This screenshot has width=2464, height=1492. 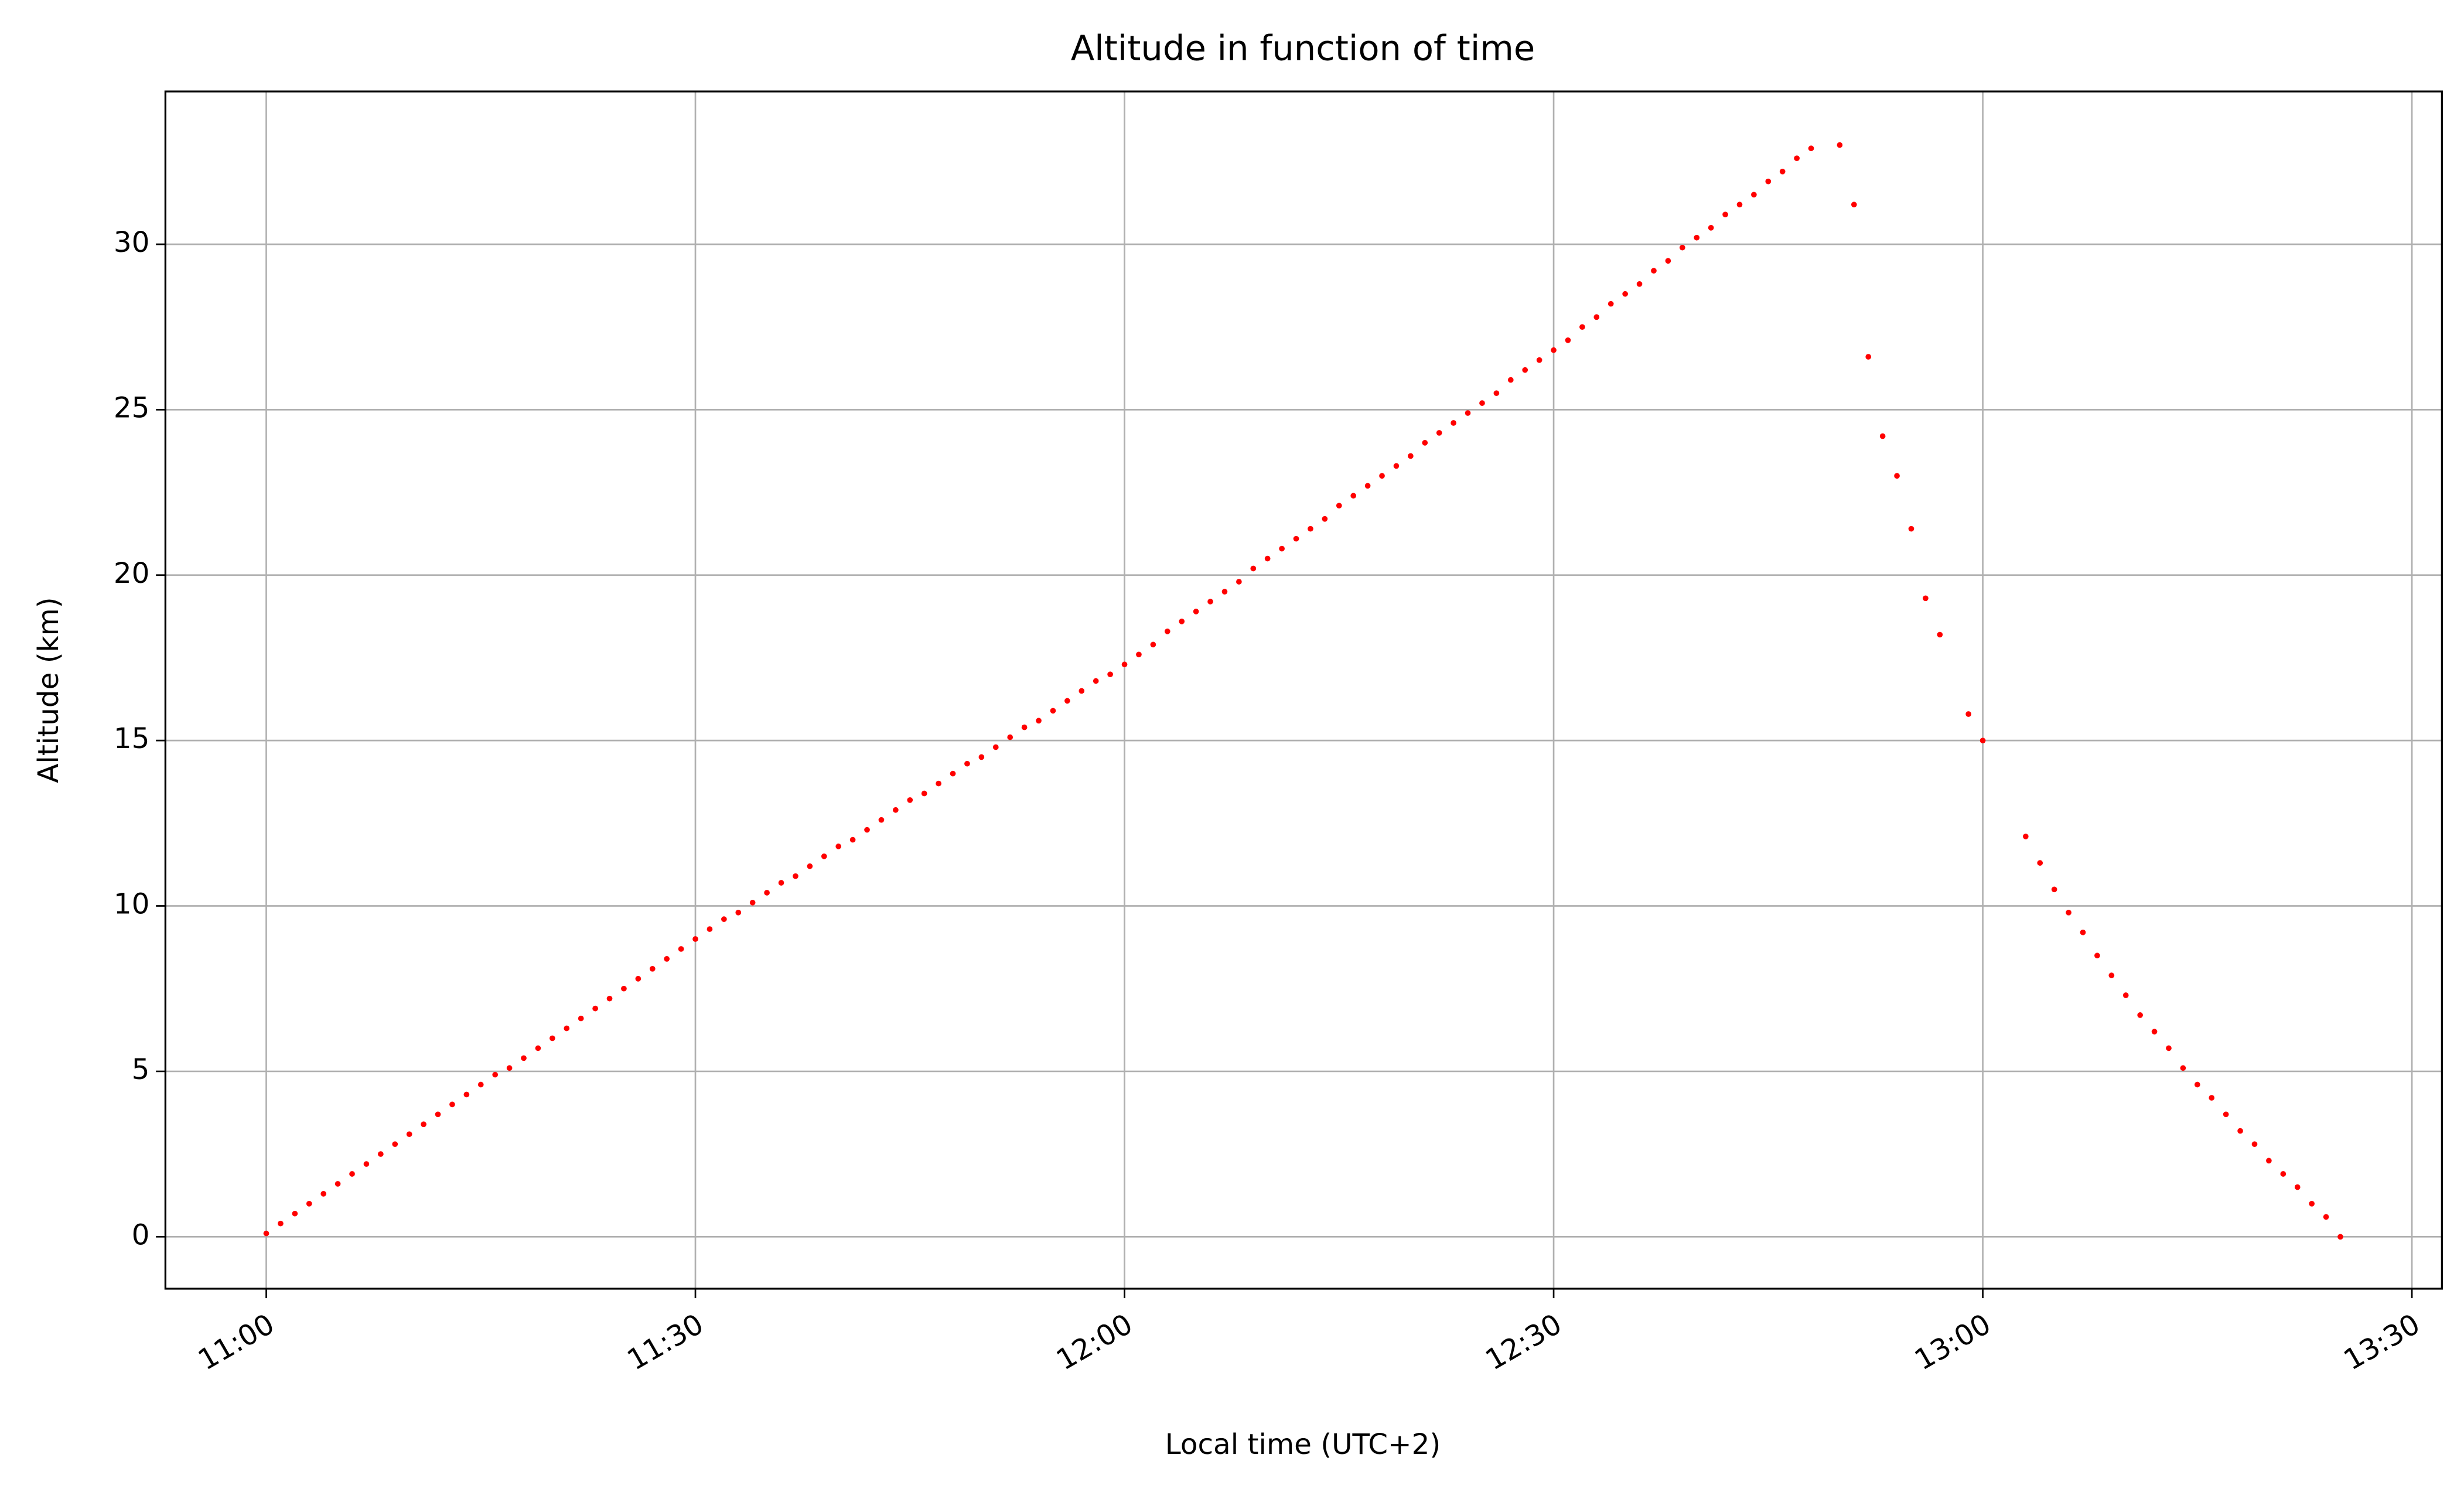 I want to click on y-tick-label: 25, so click(x=132, y=407).